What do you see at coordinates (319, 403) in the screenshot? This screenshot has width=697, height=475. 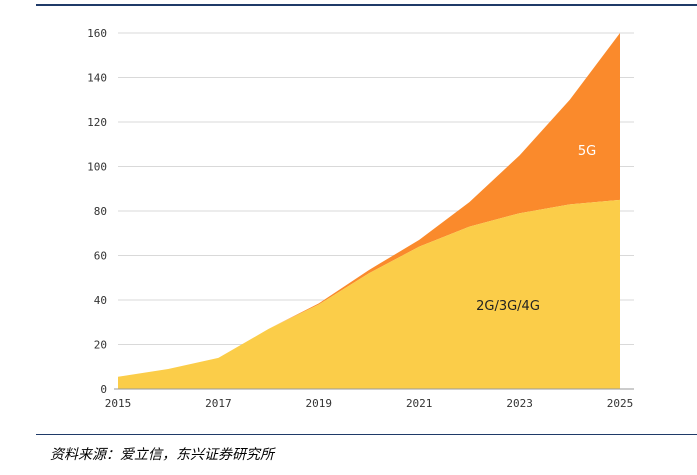 I see `x-tick-label: 2019` at bounding box center [319, 403].